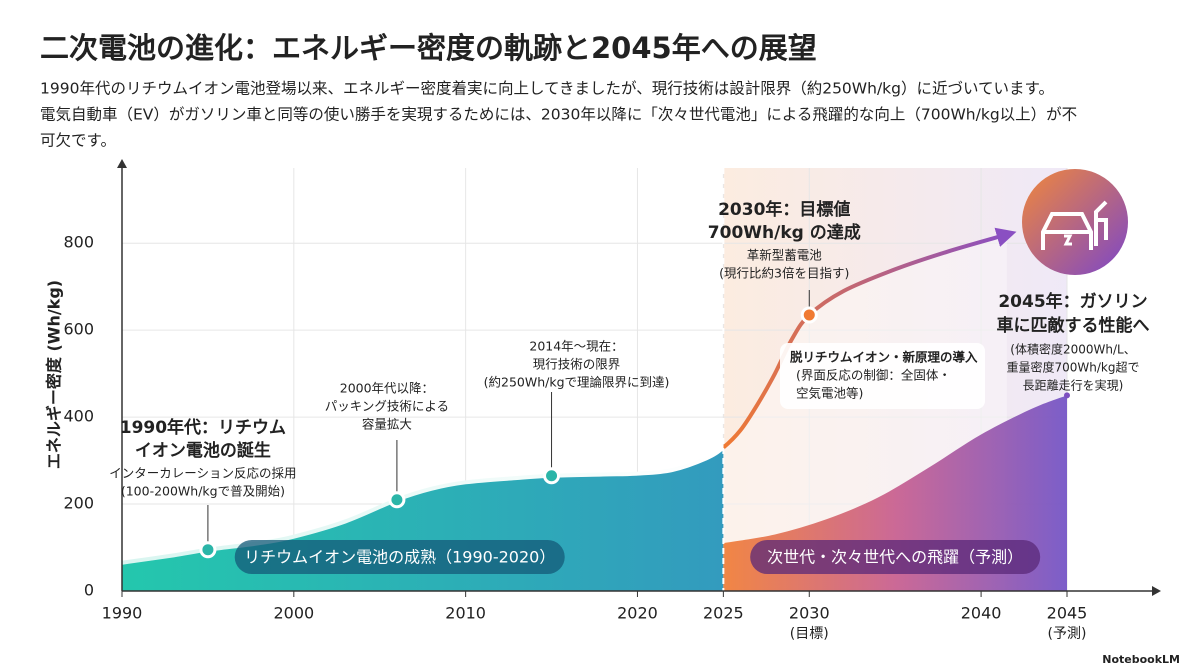 Image resolution: width=1200 pixels, height=670 pixels. I want to click on annotation-title: 2030年：目標値, so click(784, 209).